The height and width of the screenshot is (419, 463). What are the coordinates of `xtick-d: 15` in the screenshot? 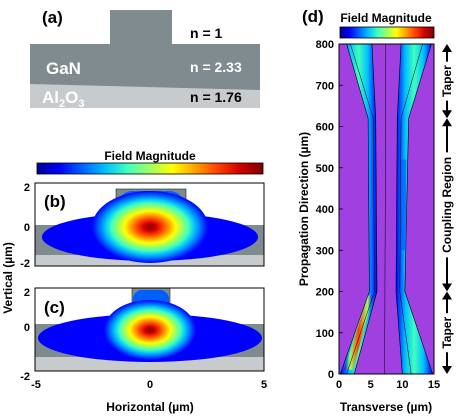 It's located at (434, 385).